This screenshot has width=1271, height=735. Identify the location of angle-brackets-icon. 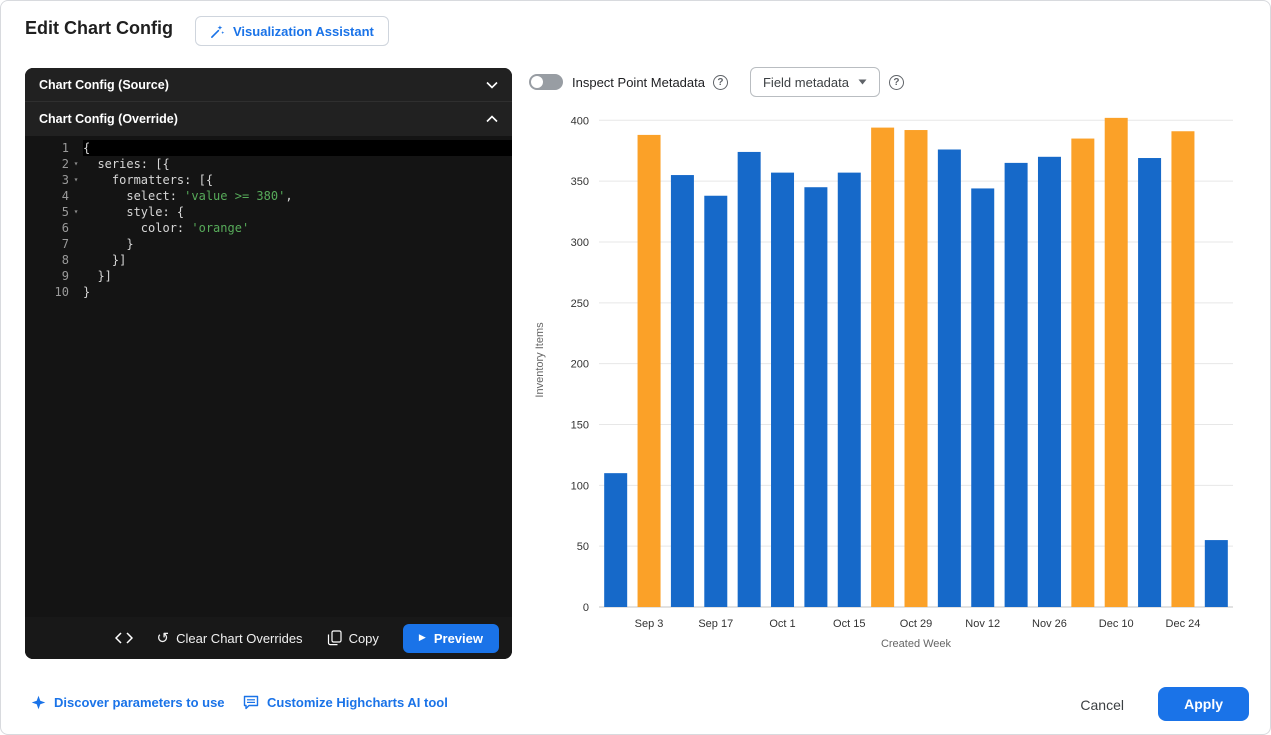
(123, 638).